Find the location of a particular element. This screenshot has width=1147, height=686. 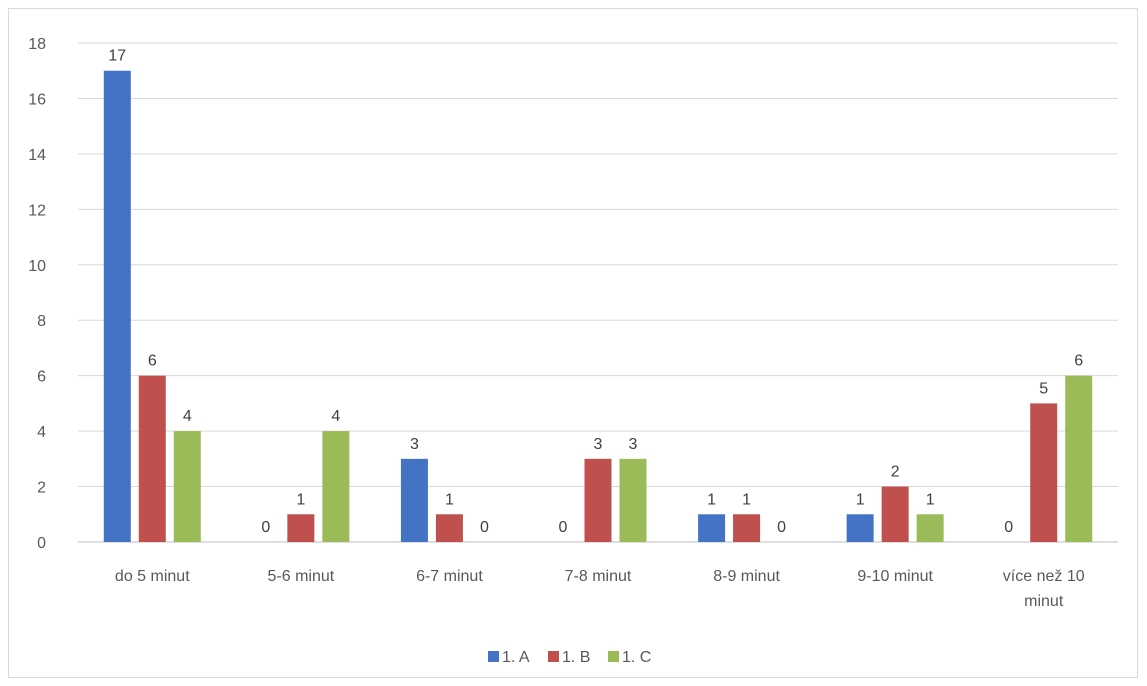

legend-label: 1. C is located at coordinates (636, 657).